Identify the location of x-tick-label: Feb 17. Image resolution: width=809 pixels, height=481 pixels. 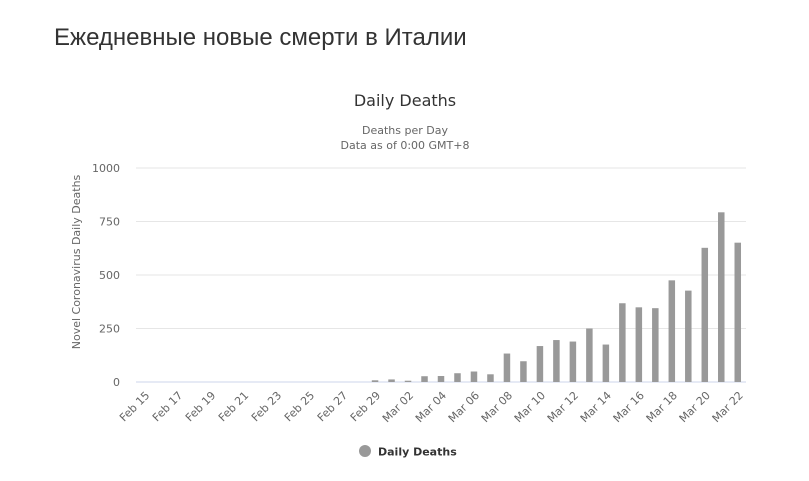
(167, 406).